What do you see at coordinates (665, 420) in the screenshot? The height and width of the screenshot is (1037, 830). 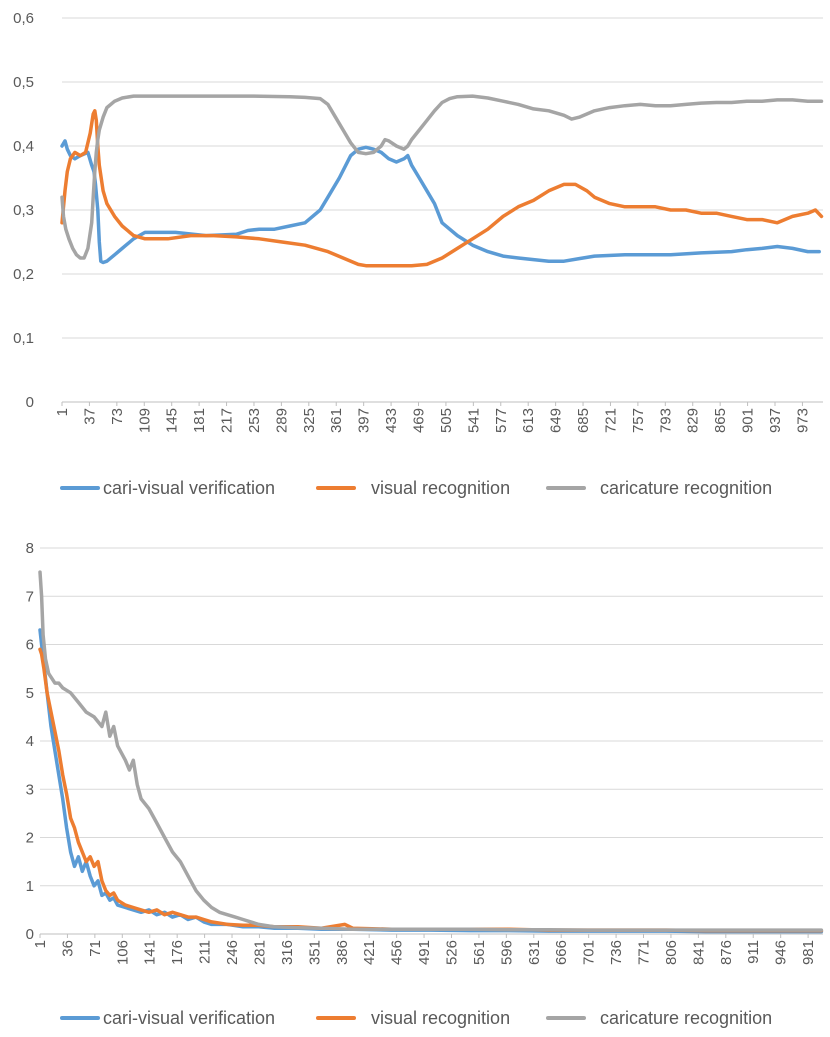 I see `x-tick-label: 793` at bounding box center [665, 420].